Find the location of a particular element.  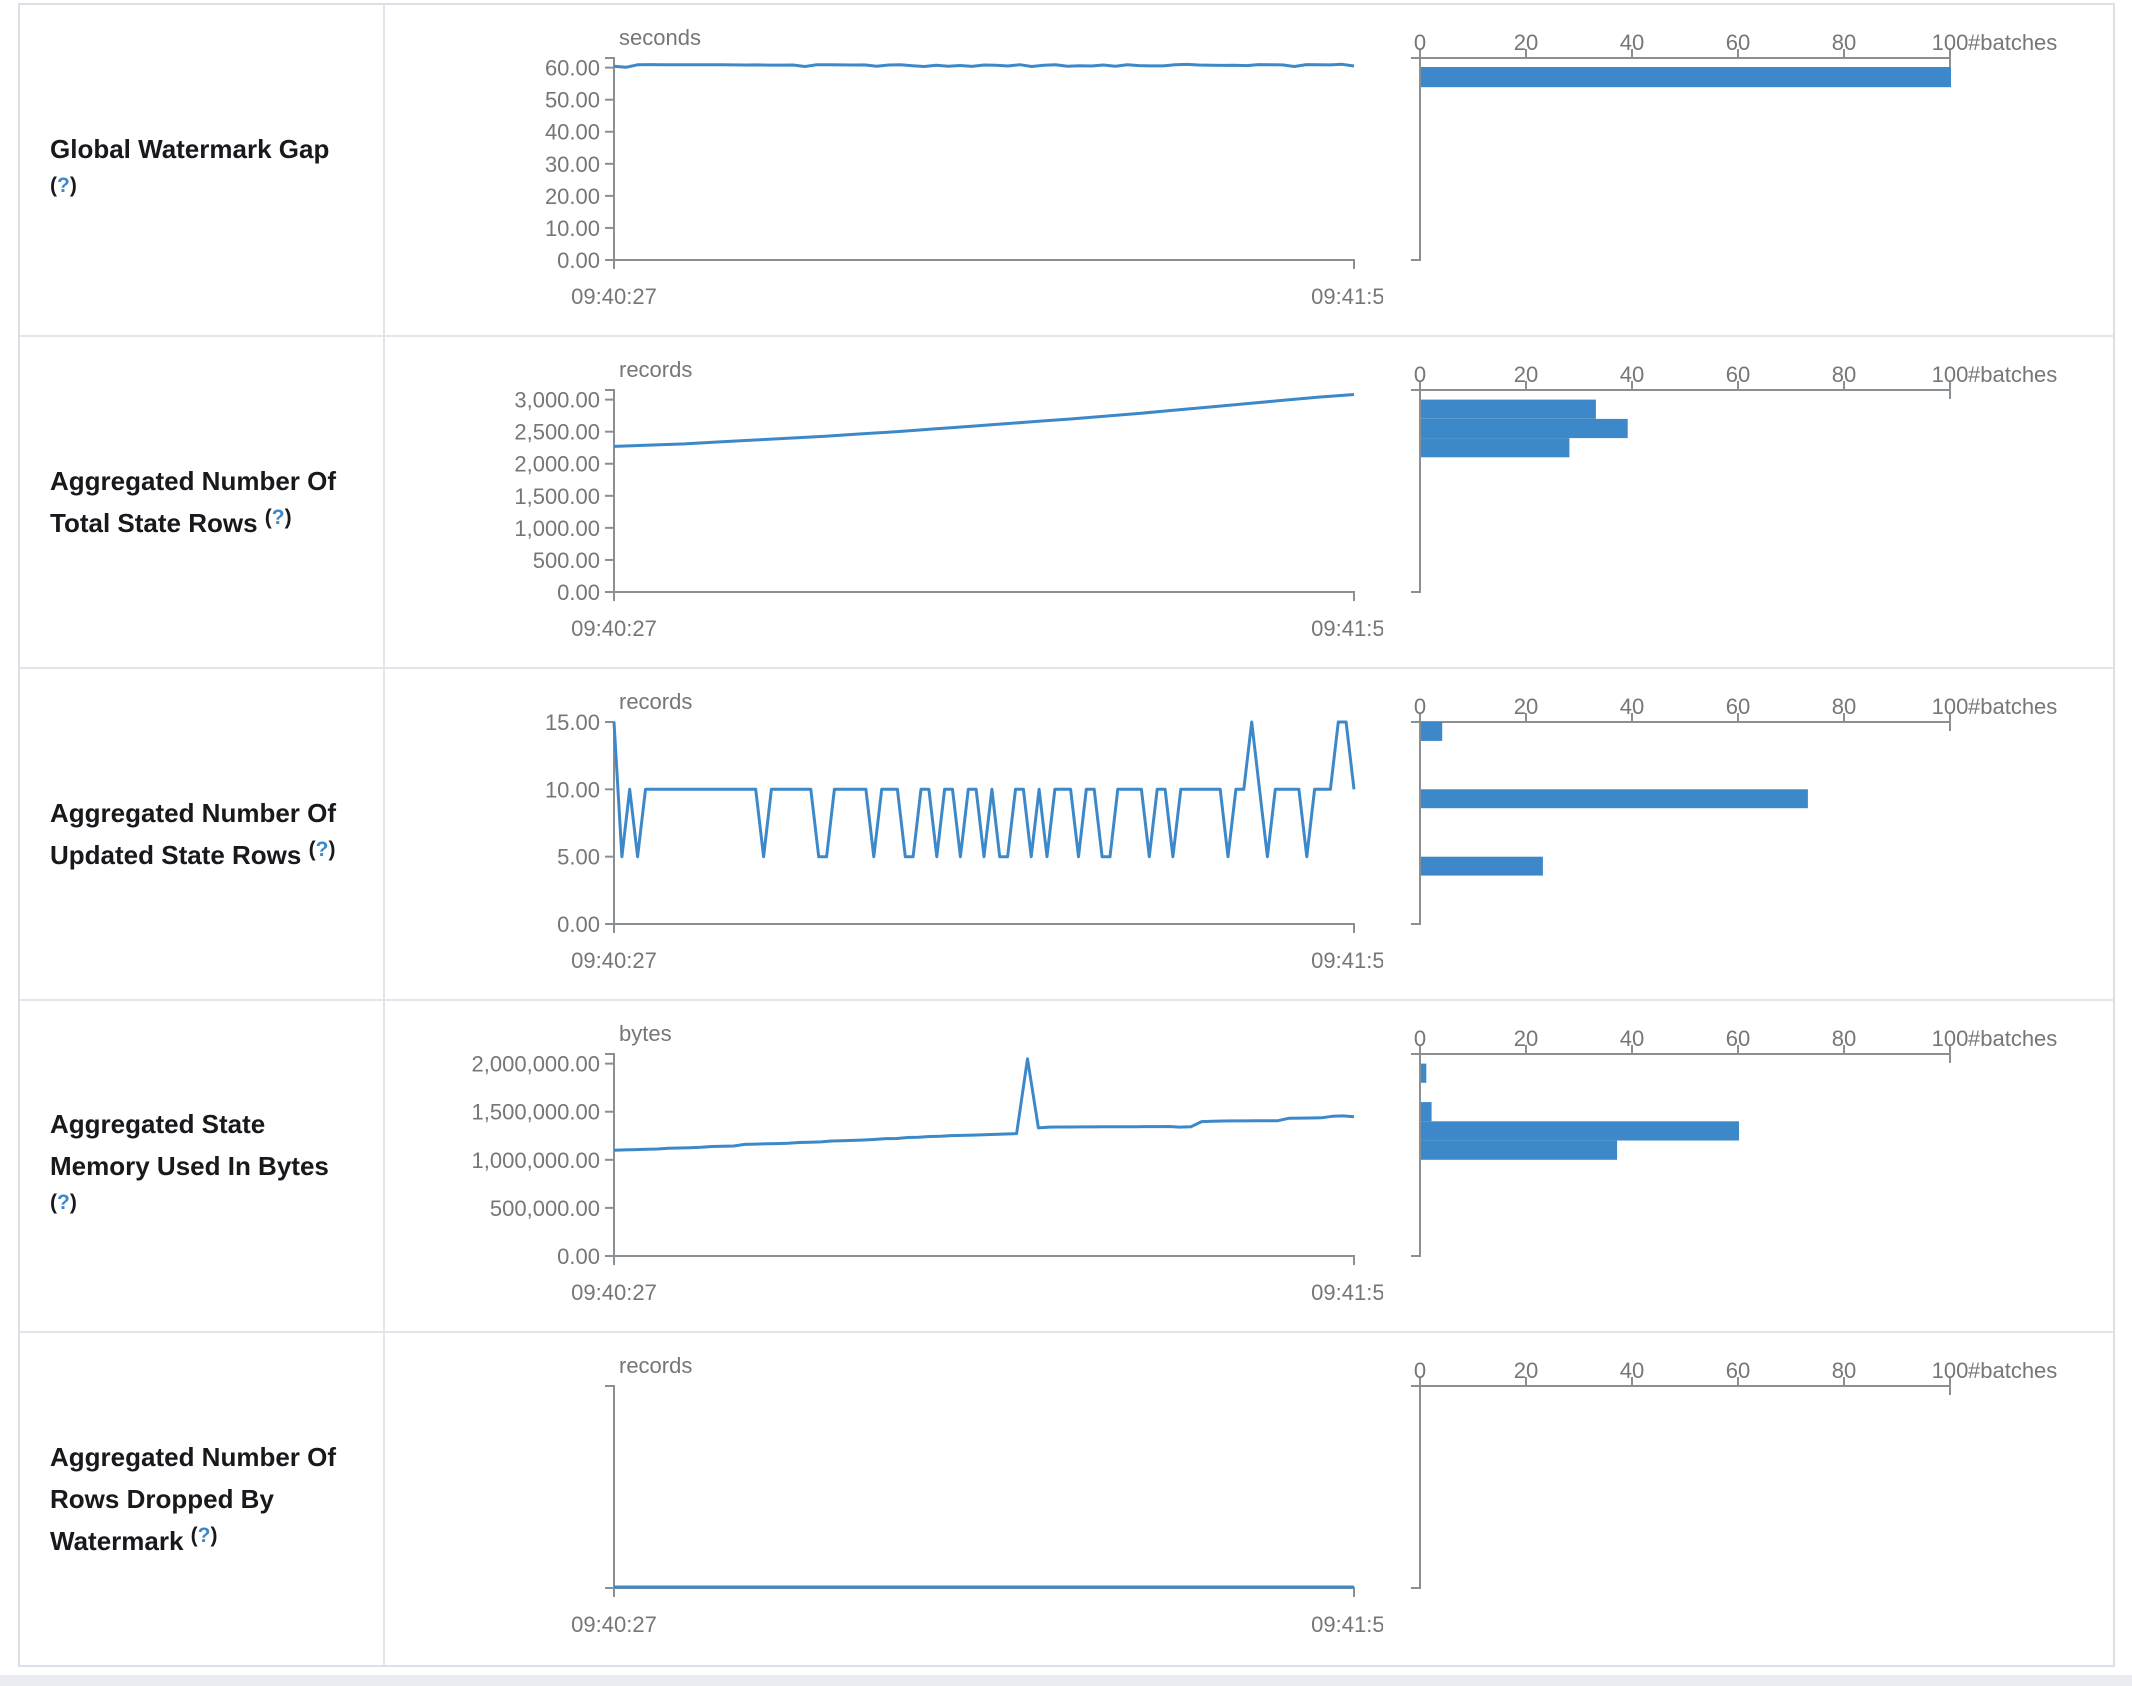

svg-text: 500,000.00 is located at coordinates (545, 1208).